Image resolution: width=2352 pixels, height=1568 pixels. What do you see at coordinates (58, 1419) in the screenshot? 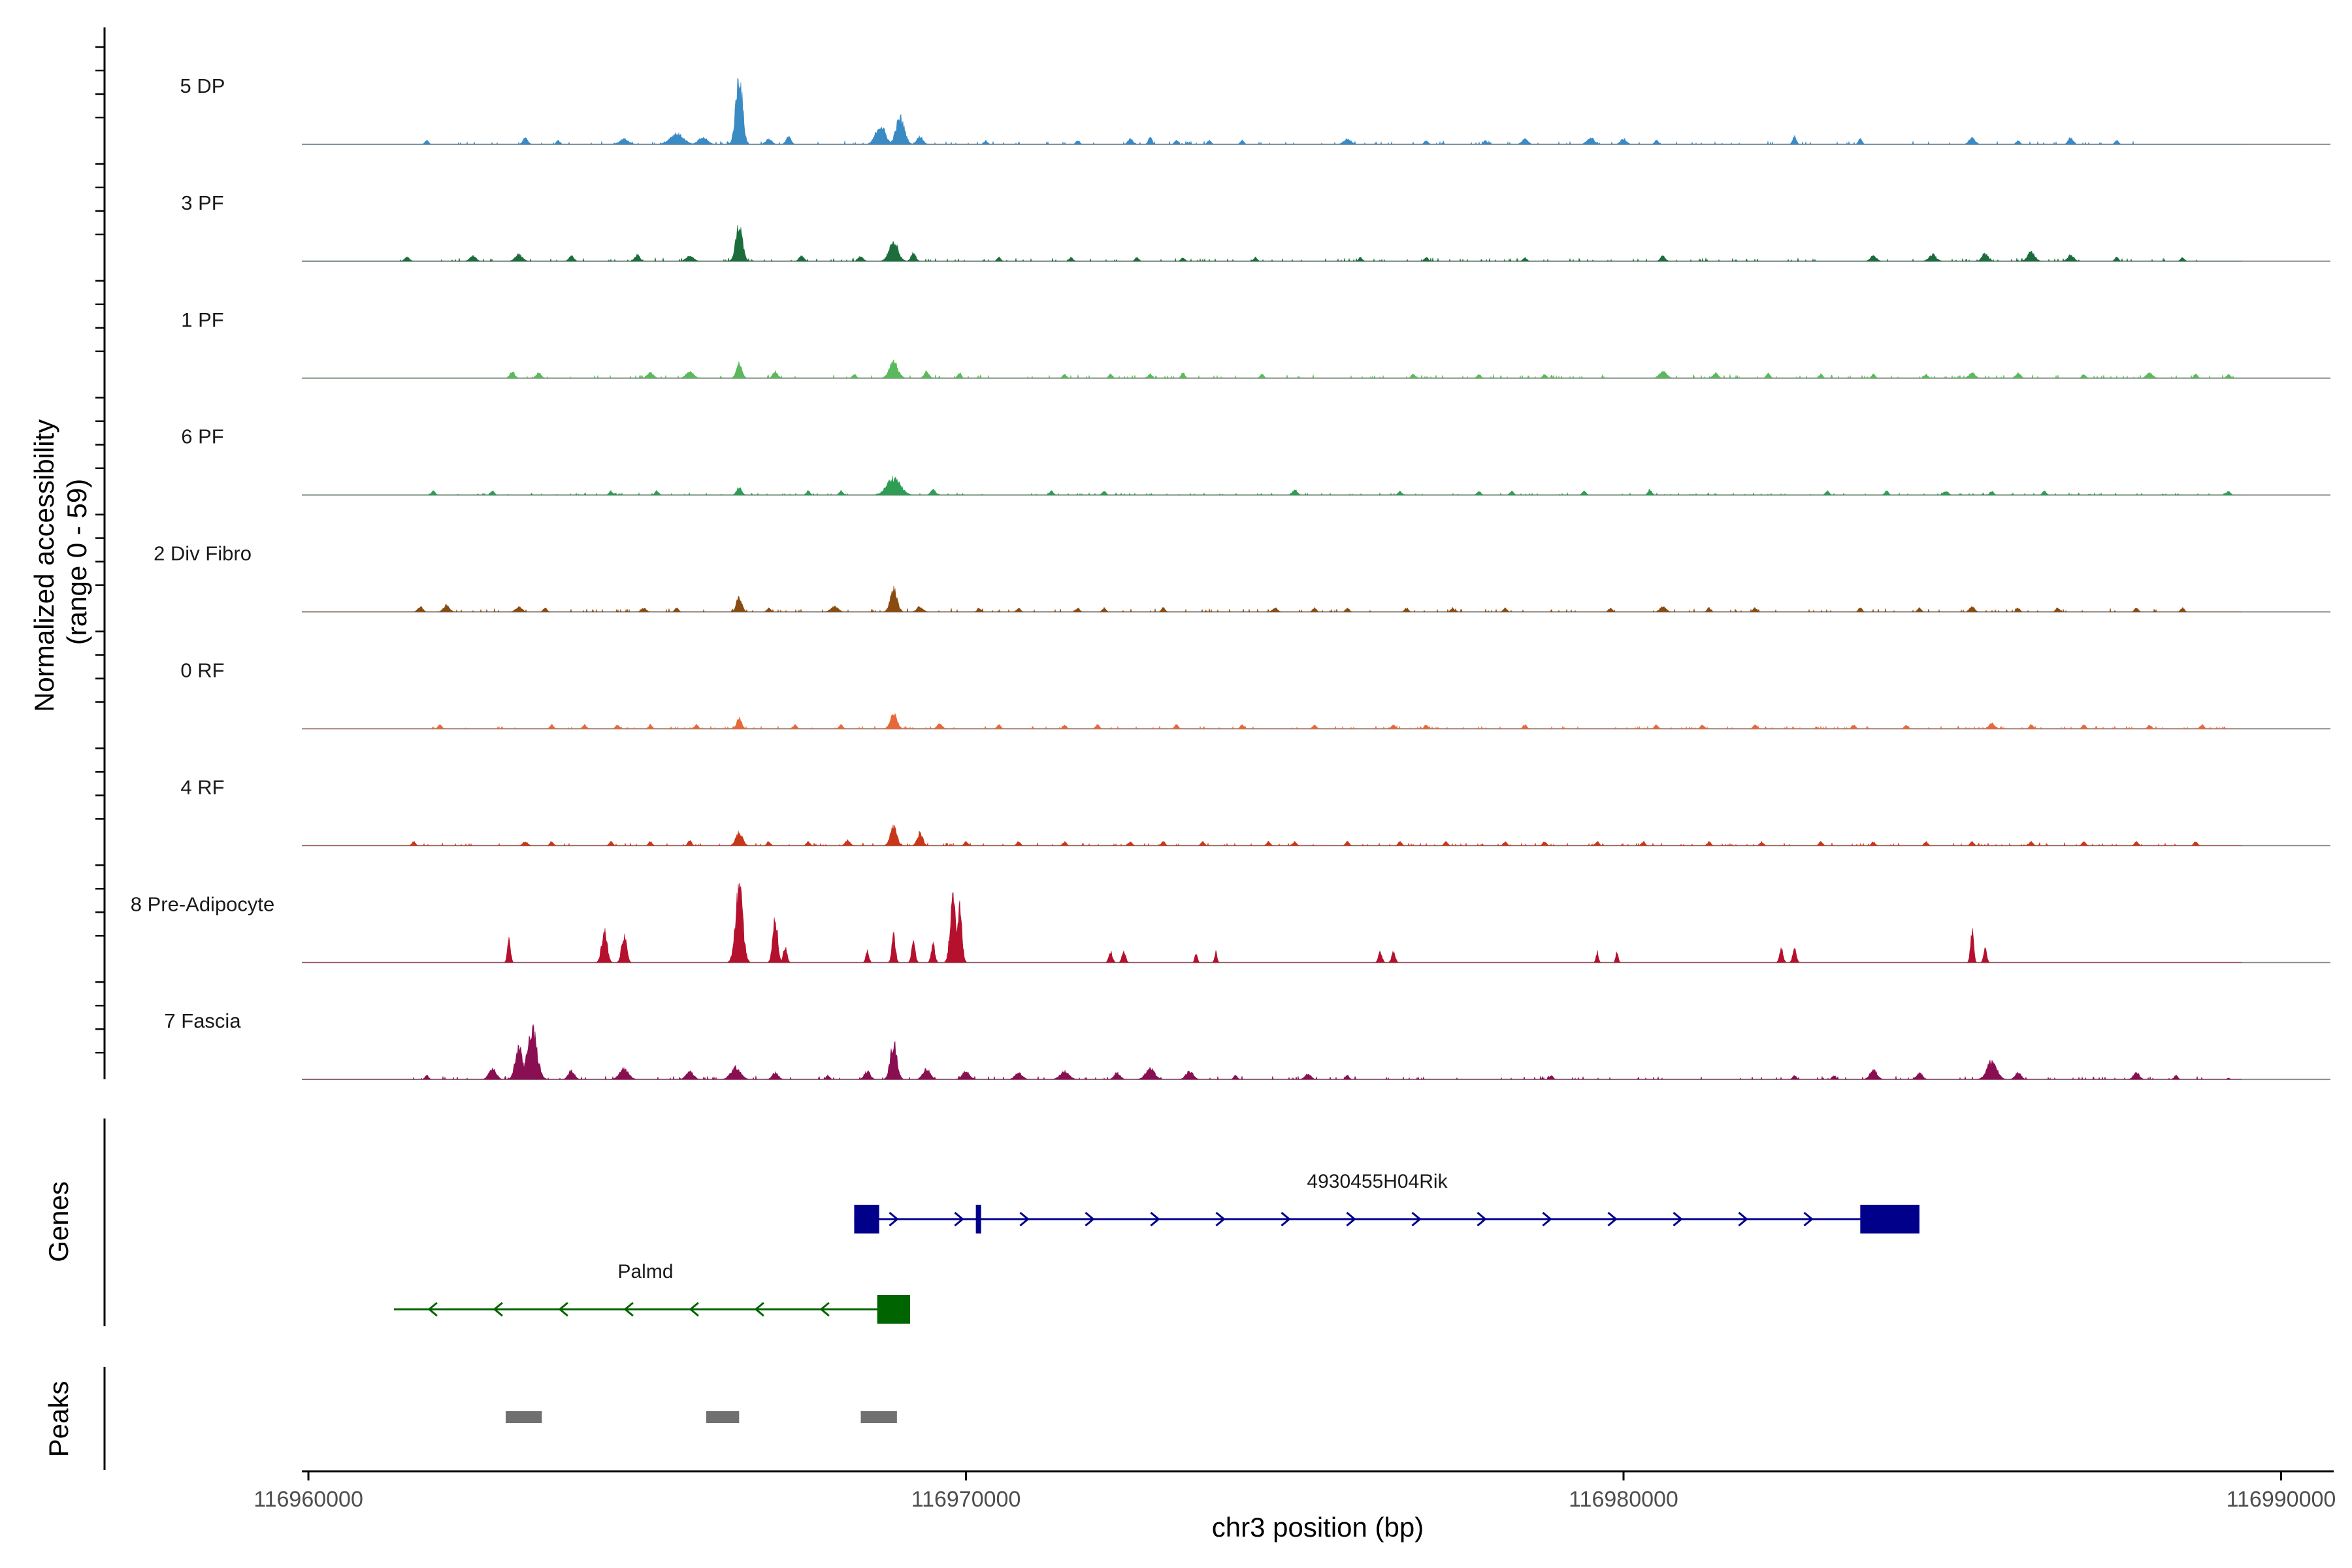
I see `peaks-panel-label: Peaks` at bounding box center [58, 1419].